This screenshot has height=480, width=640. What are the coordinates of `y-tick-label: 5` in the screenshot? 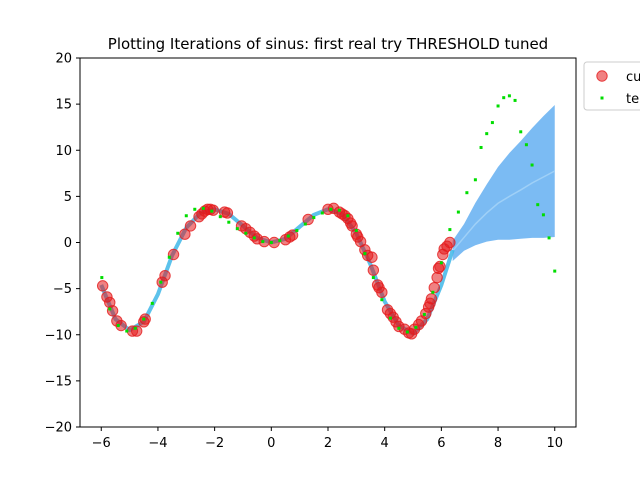 It's located at (68, 197).